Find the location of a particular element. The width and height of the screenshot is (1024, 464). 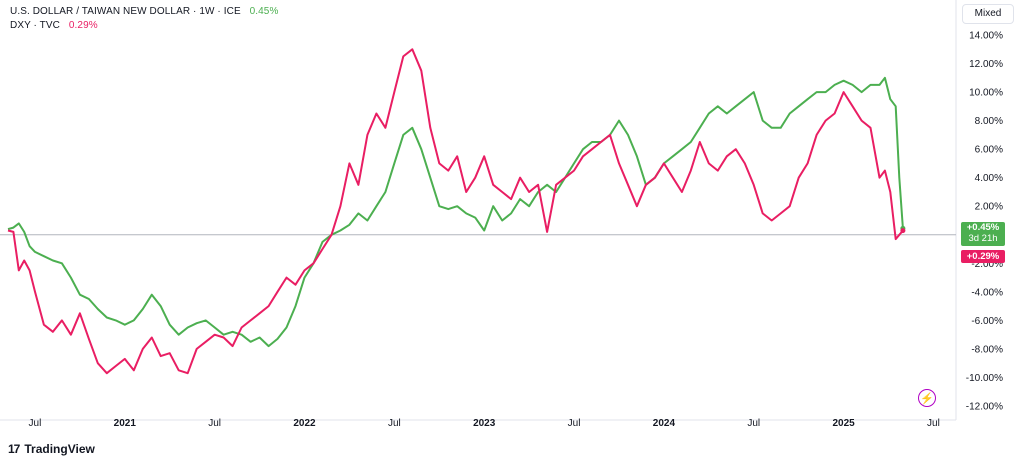

y-tick-label: 14.00% is located at coordinates (986, 36).